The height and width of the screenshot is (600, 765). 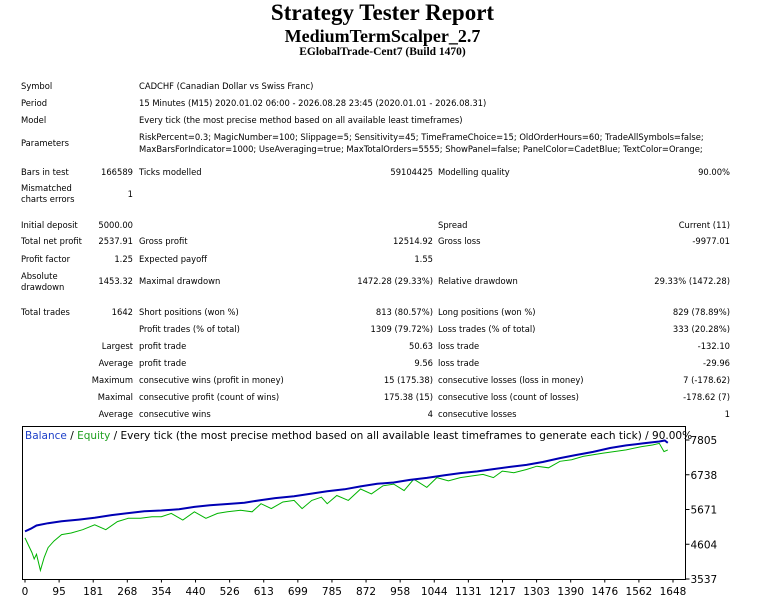 What do you see at coordinates (395, 281) in the screenshot?
I see `maximal-drawdown-value: 1472.28 (29.33%)` at bounding box center [395, 281].